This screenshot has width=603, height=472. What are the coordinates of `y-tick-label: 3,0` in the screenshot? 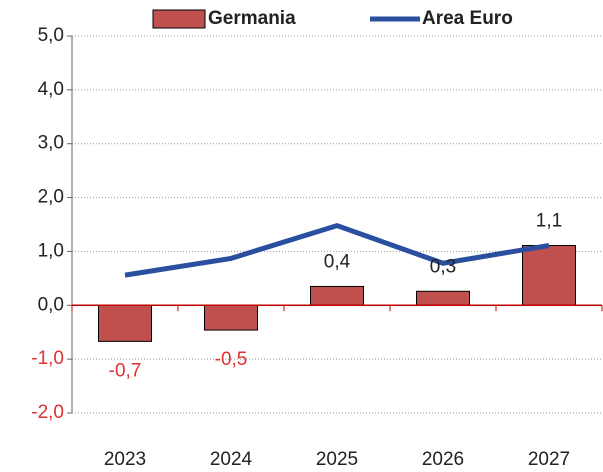 It's located at (51, 143).